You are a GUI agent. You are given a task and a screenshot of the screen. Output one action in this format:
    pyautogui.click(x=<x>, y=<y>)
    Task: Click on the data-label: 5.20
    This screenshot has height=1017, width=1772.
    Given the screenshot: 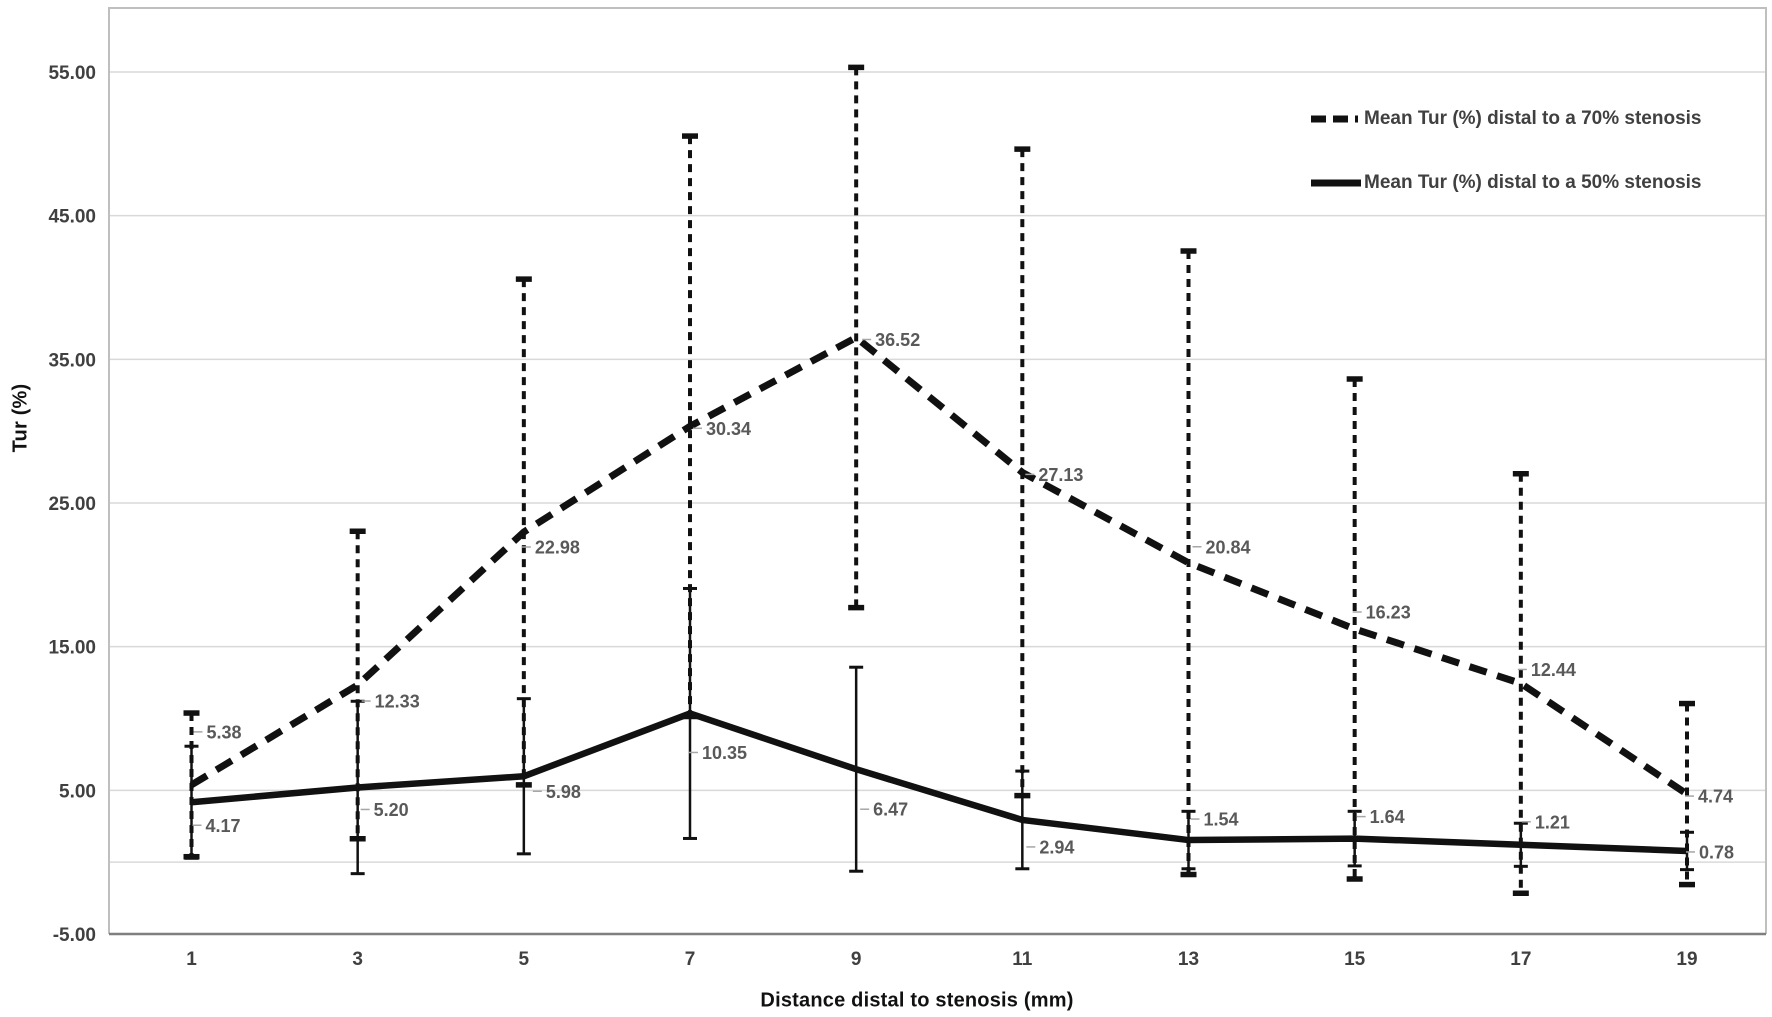 What is the action you would take?
    pyautogui.click(x=391, y=810)
    